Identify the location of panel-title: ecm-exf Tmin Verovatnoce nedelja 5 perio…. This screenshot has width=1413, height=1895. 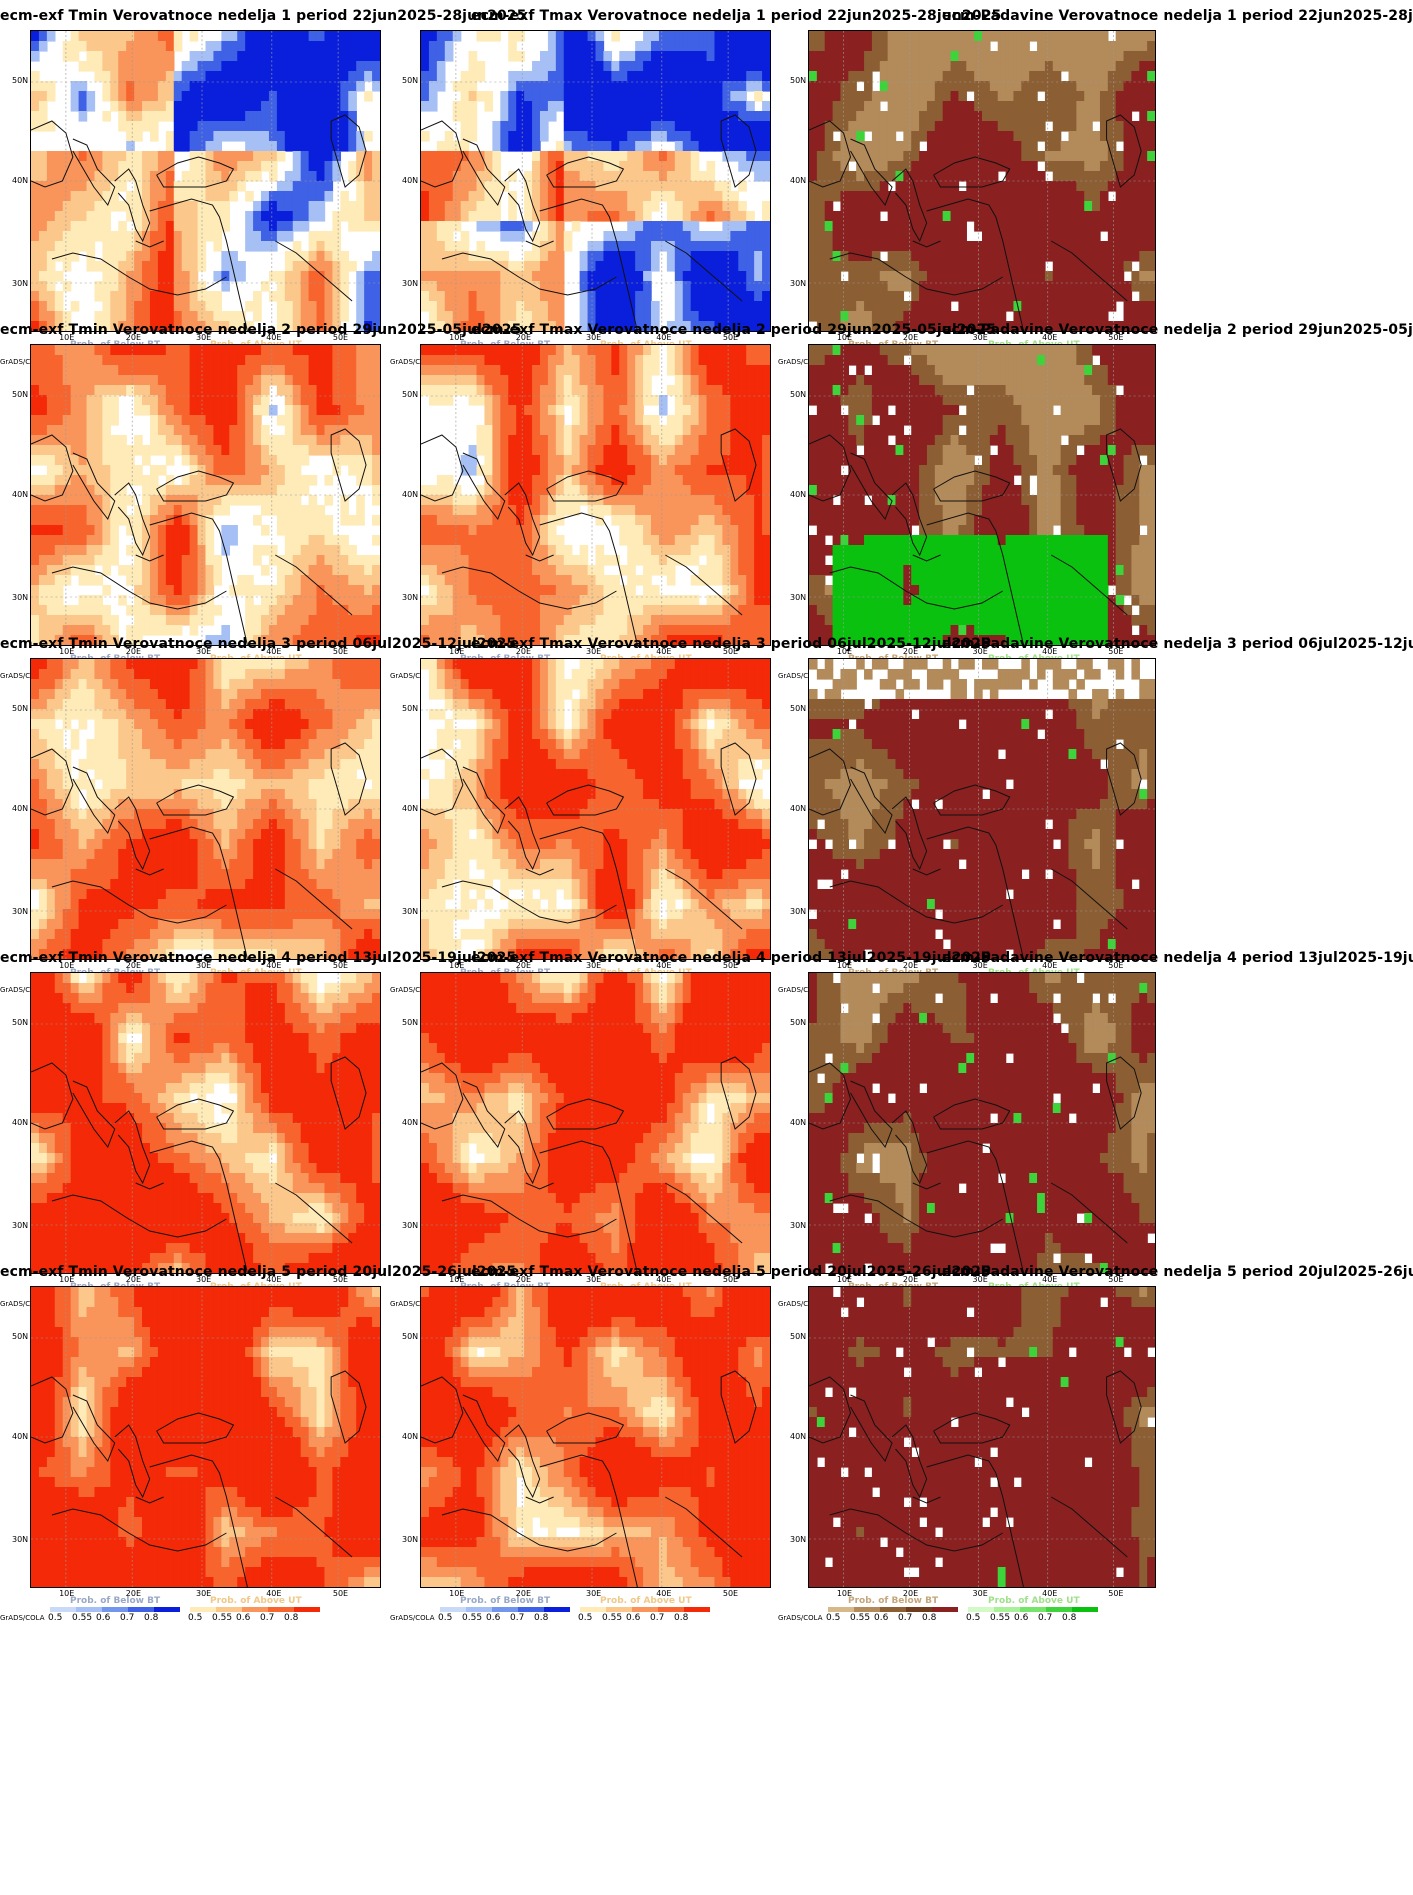
(258, 1272).